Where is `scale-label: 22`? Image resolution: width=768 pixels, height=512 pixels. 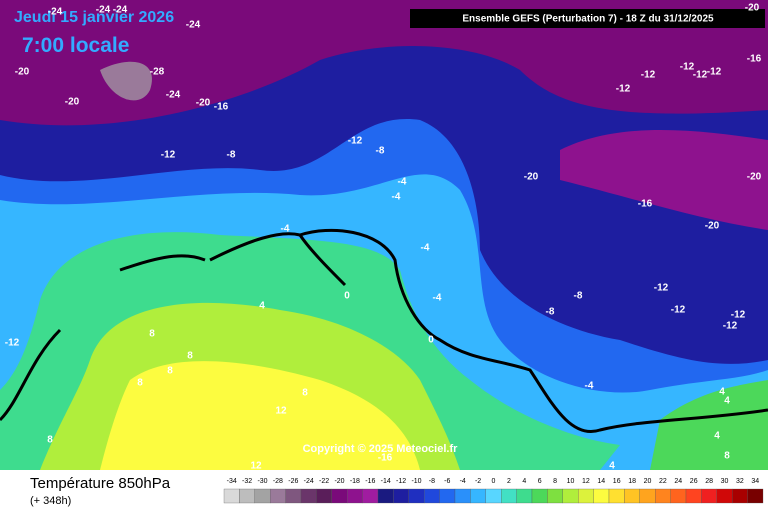 scale-label: 22 is located at coordinates (663, 481).